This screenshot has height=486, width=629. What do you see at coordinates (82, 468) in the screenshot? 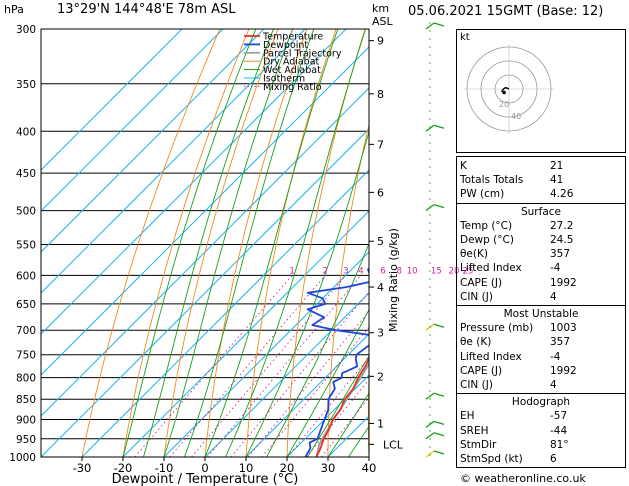
I see `x-tick-label: -30` at bounding box center [82, 468].